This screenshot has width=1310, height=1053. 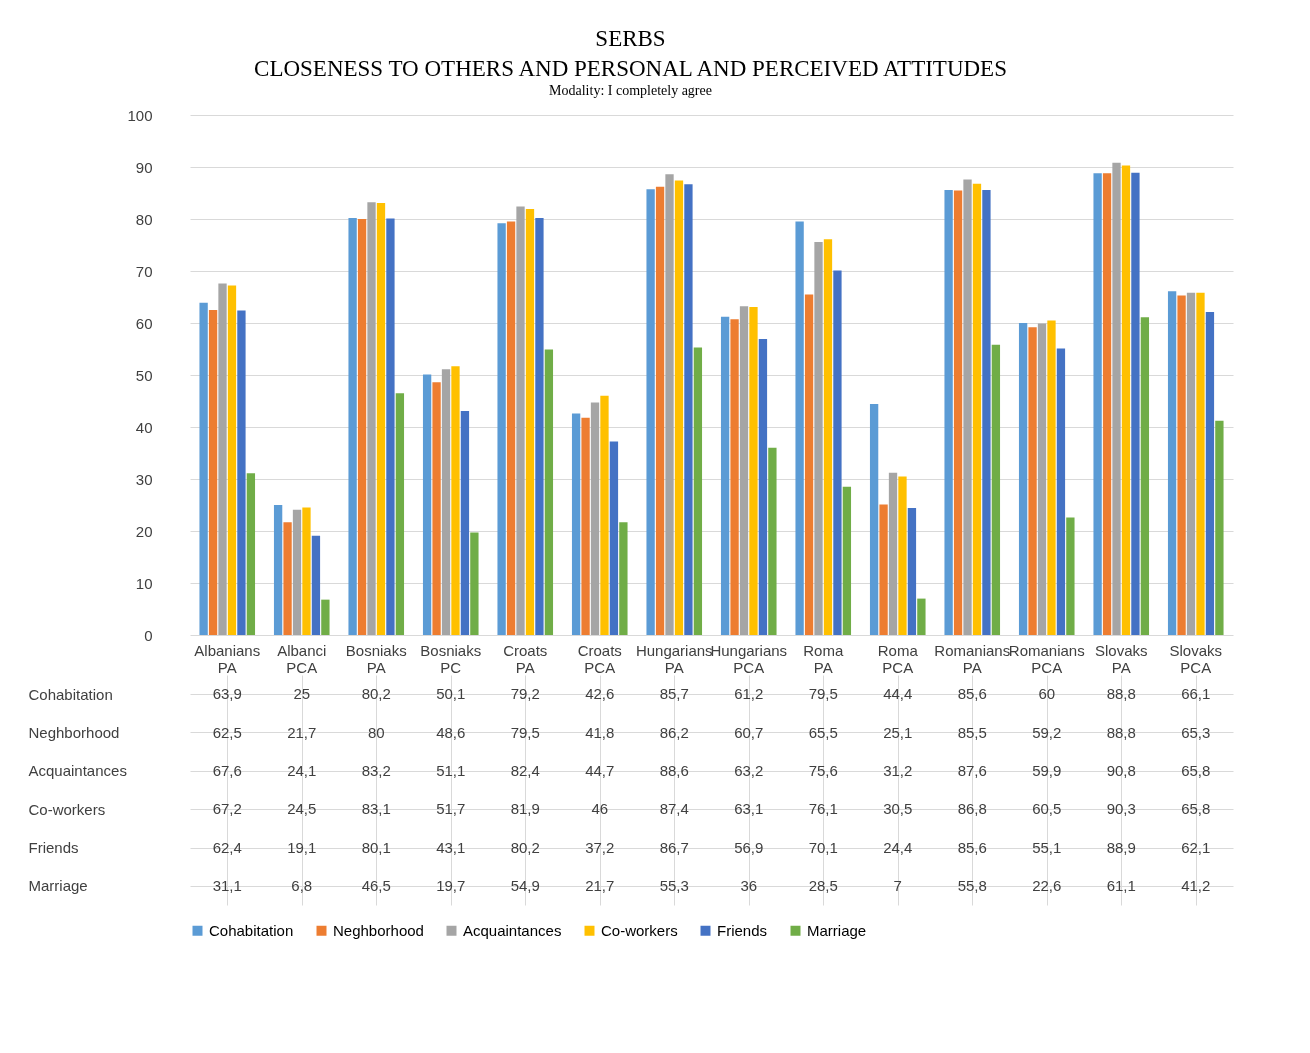 What do you see at coordinates (898, 694) in the screenshot?
I see `data-label: 44,4` at bounding box center [898, 694].